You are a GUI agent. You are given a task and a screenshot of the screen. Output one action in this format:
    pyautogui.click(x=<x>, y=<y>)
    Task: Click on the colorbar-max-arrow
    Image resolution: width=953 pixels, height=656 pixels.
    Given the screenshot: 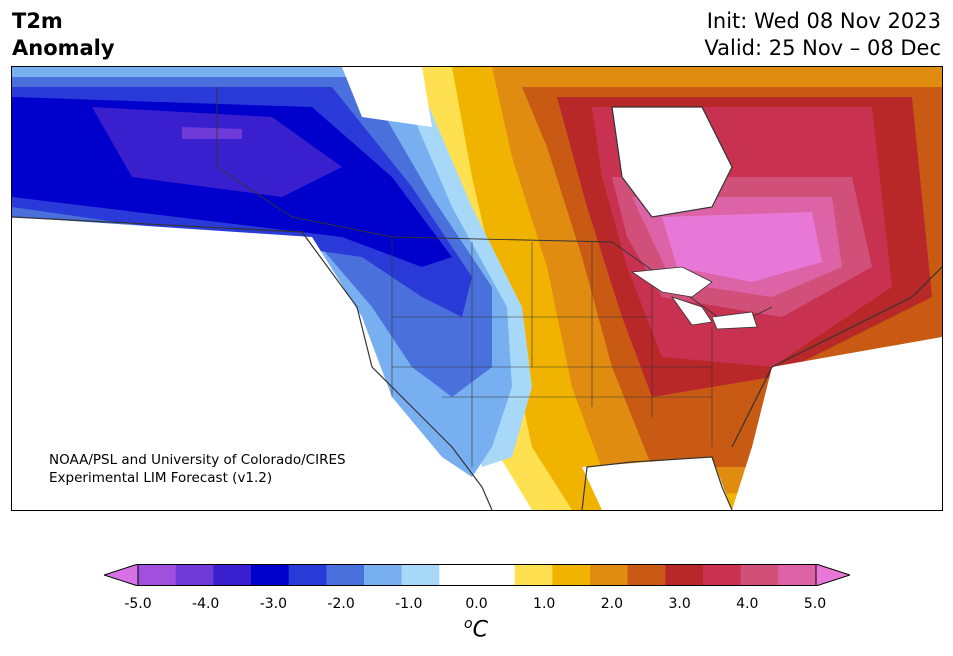 What is the action you would take?
    pyautogui.click(x=833, y=575)
    